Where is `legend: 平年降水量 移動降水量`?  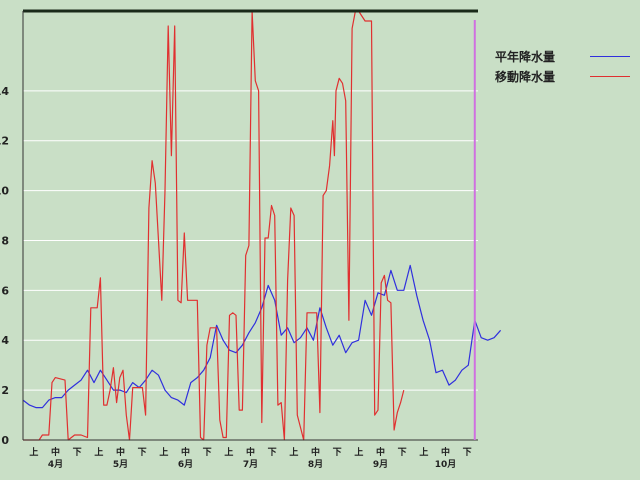
legend: 平年降水量 移動降水量 is located at coordinates (562, 66).